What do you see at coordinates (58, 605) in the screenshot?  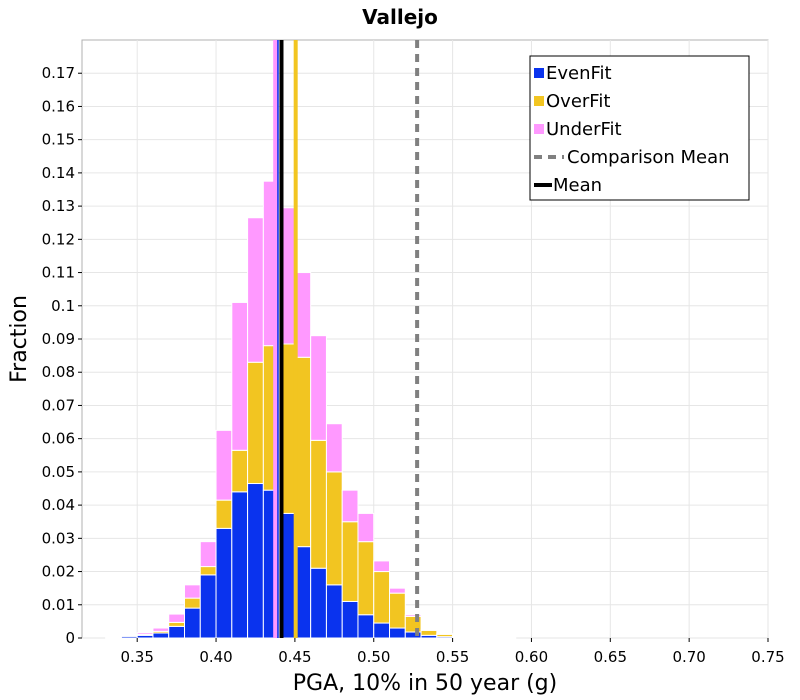 I see `y-tick-label: 0.01` at bounding box center [58, 605].